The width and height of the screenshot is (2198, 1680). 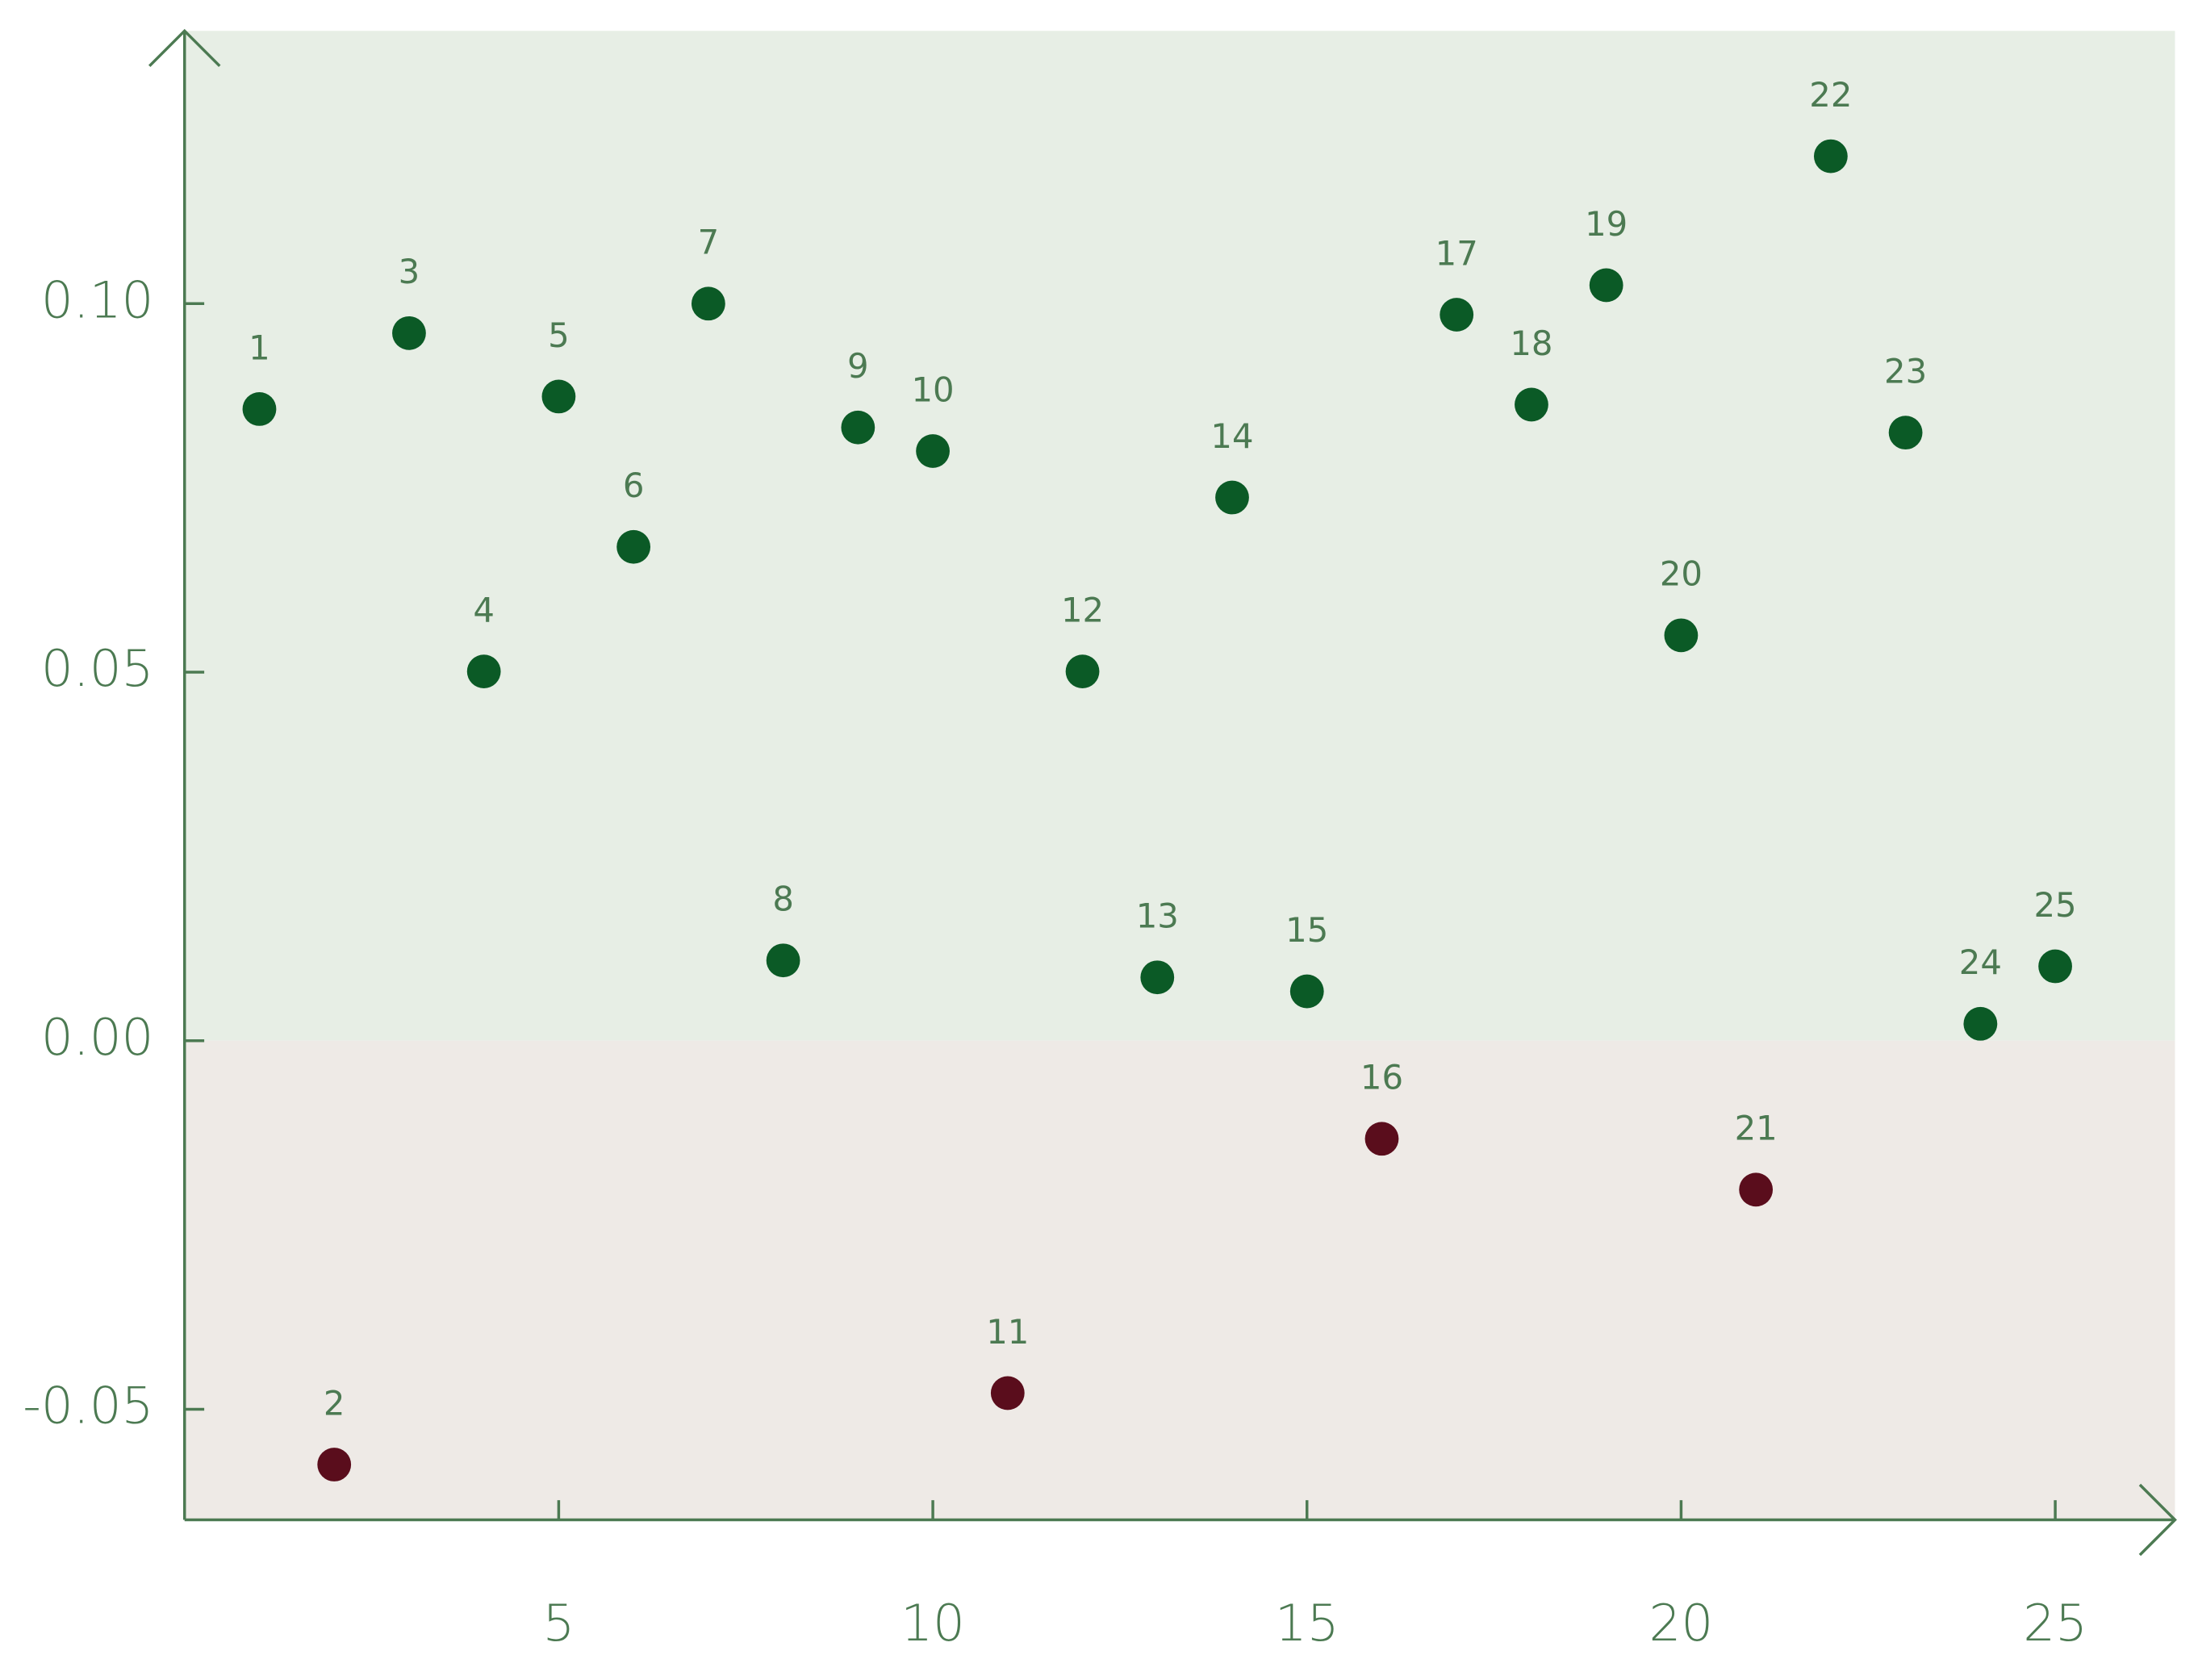 What do you see at coordinates (184, 48) in the screenshot?
I see `y-axis-arrow` at bounding box center [184, 48].